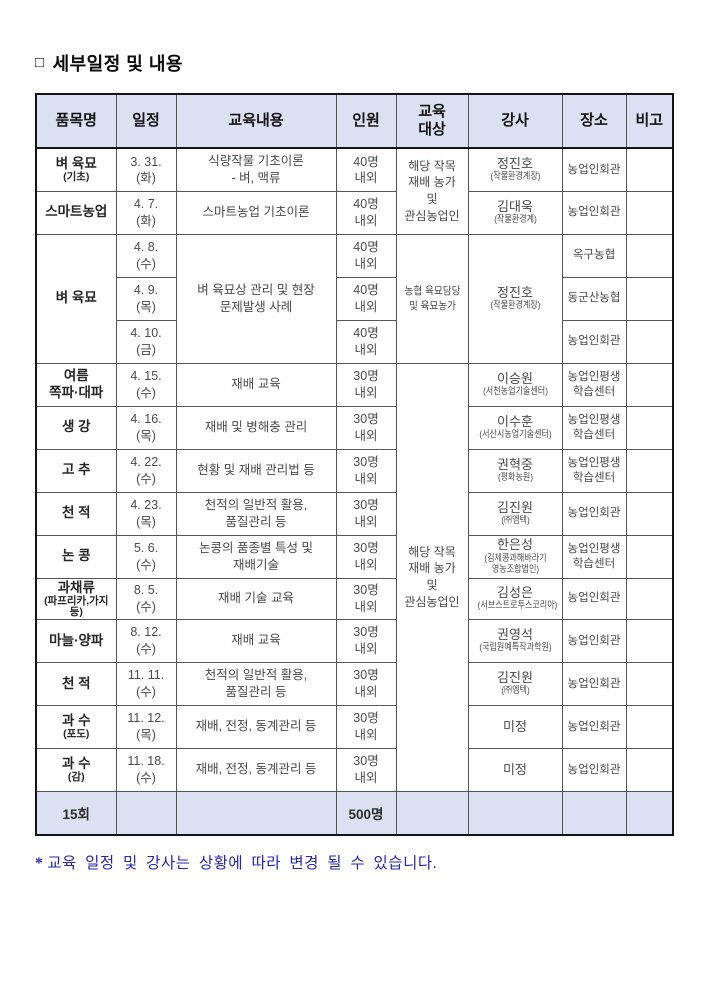  I want to click on cell-date: 4. 7. (화), so click(146, 212).